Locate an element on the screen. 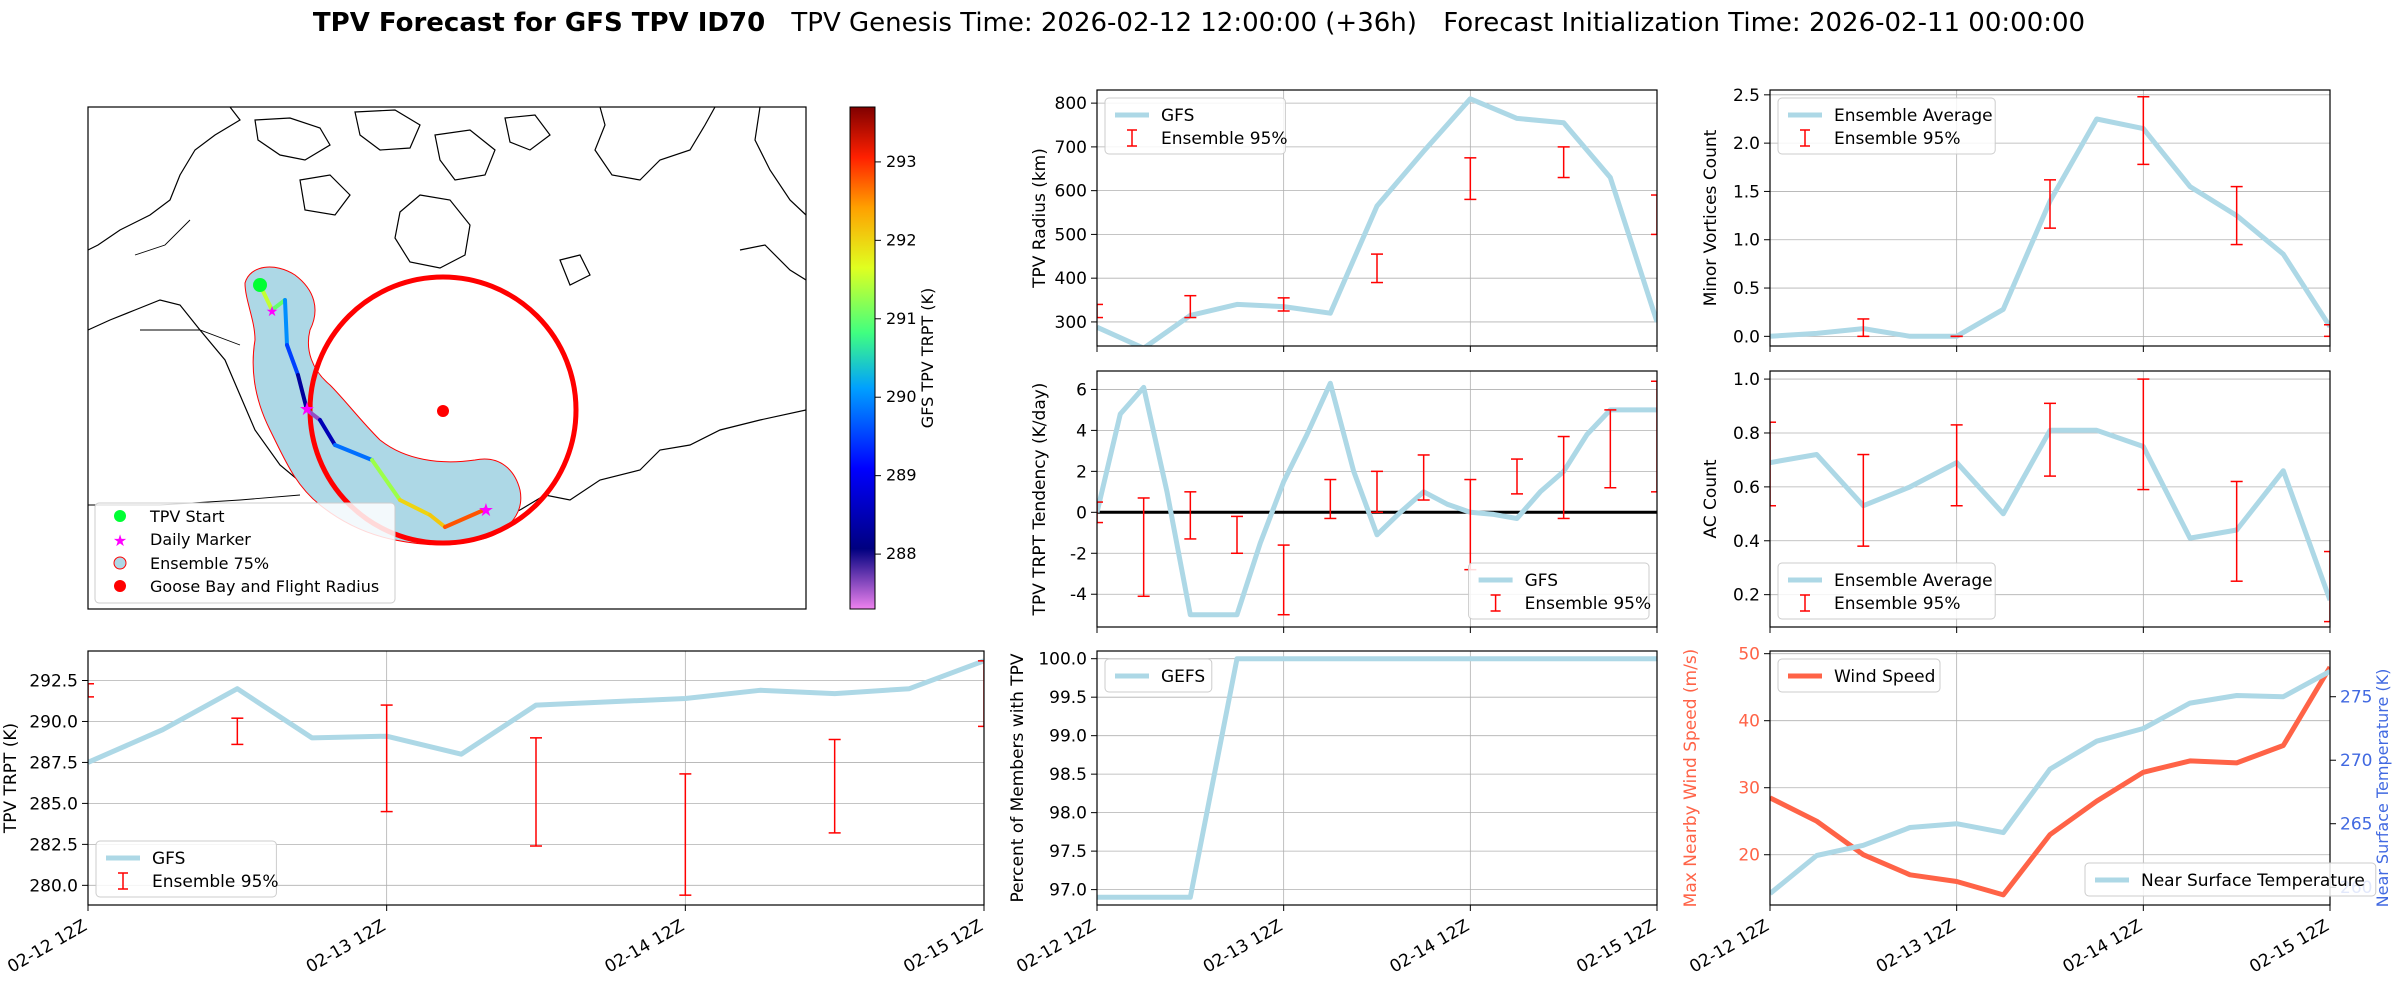  series-line-wind-speed is located at coordinates (2050, 781).